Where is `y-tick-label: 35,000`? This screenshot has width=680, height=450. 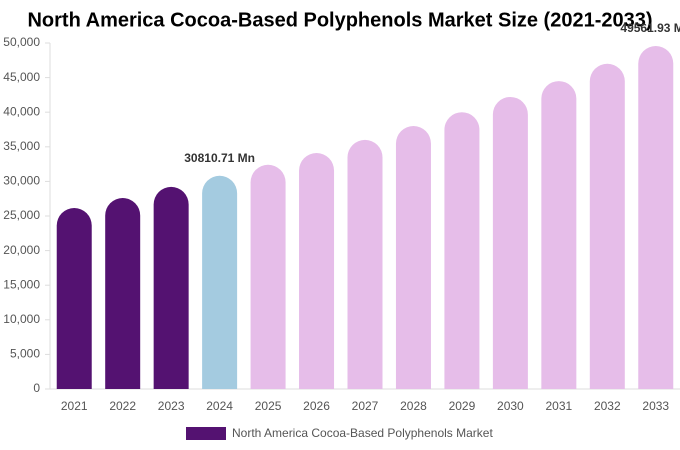 y-tick-label: 35,000 is located at coordinates (21, 146).